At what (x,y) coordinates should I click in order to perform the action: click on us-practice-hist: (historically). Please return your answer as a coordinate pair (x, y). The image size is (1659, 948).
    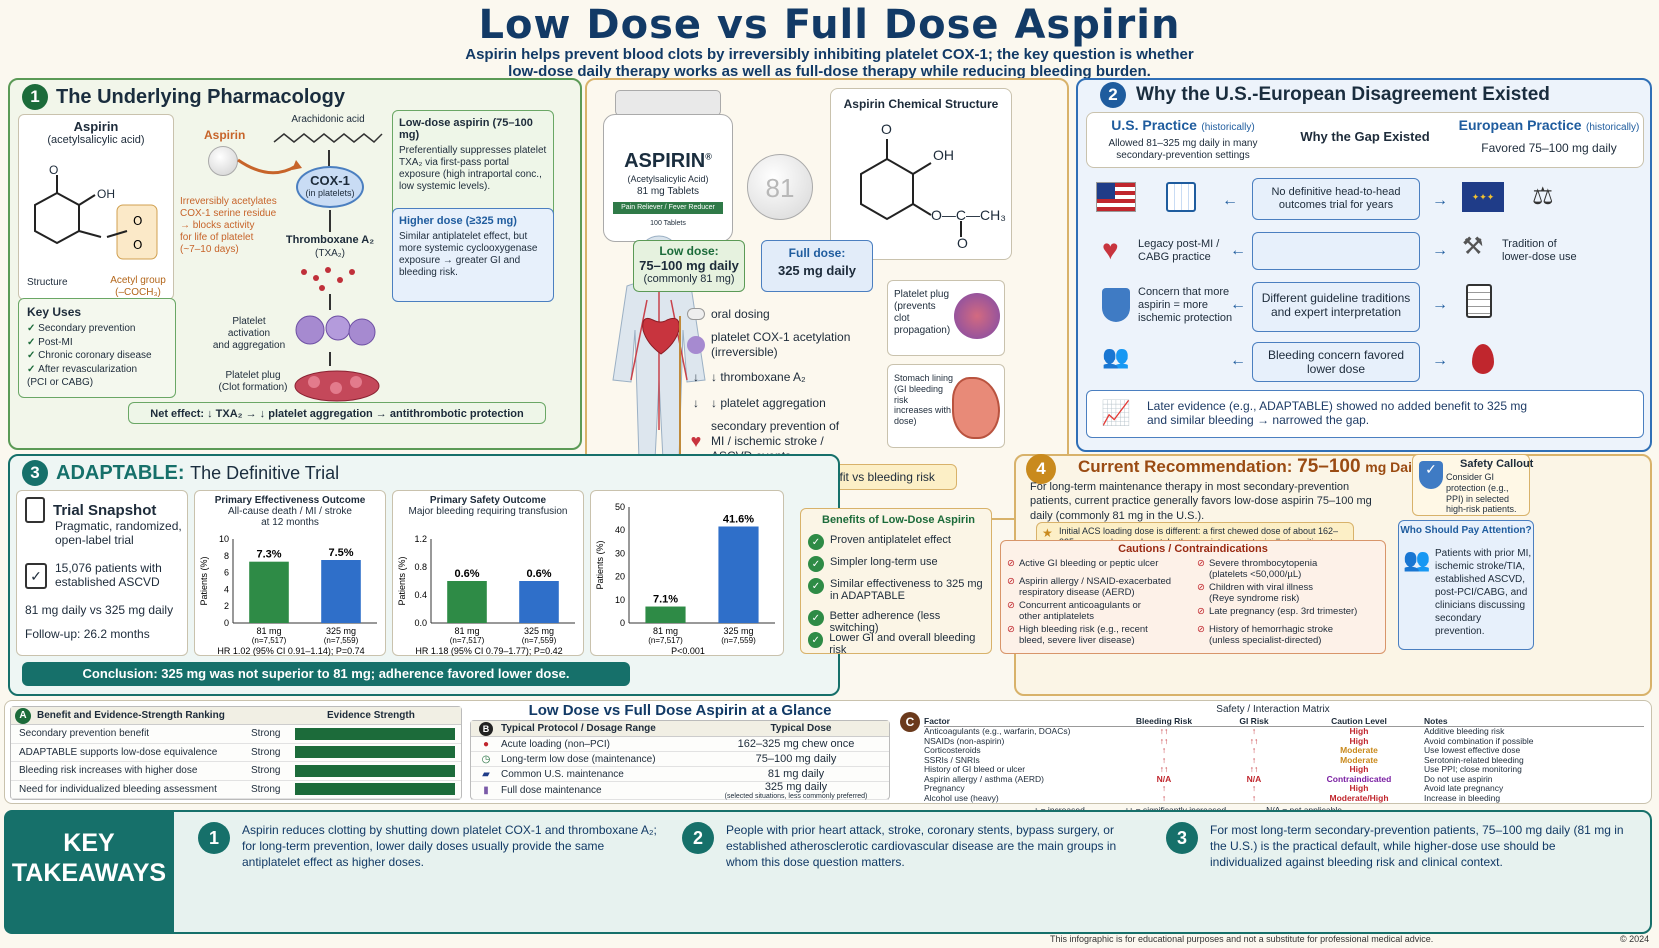
    Looking at the image, I should click on (1228, 127).